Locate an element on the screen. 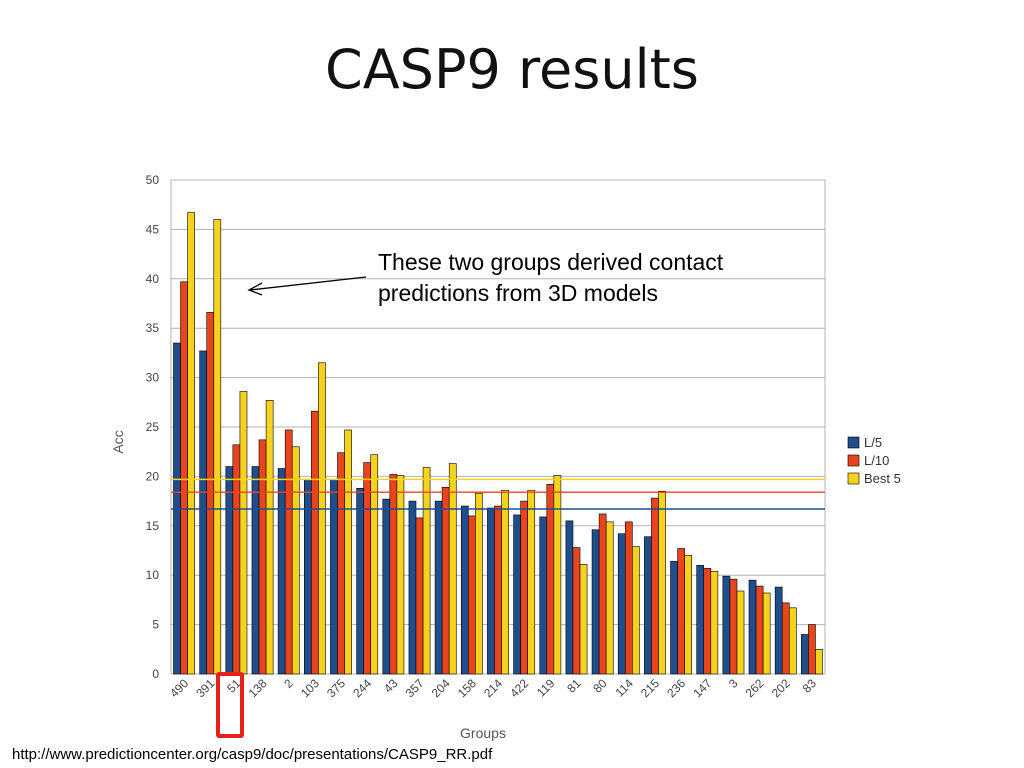 This screenshot has width=1024, height=768. x-tick-label: 204 is located at coordinates (441, 688).